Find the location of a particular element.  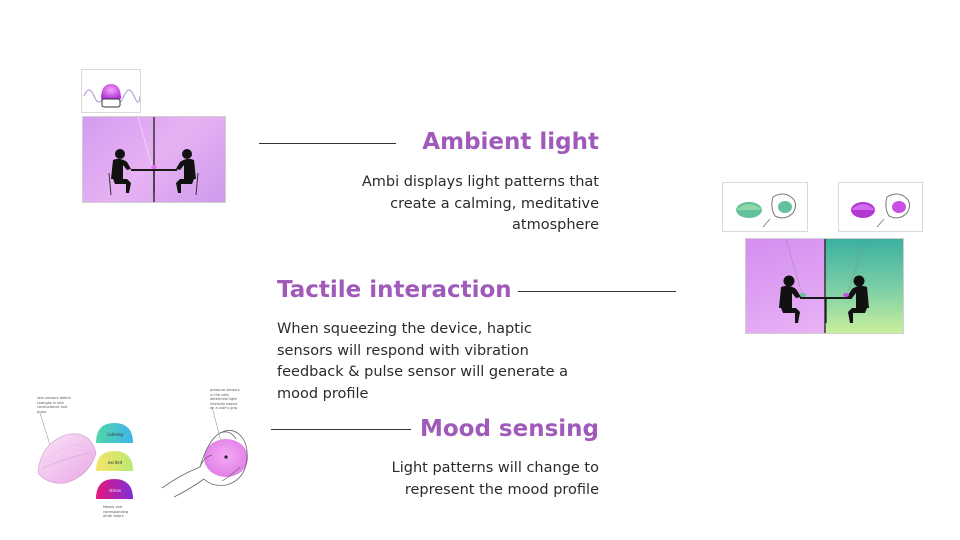

purple-device-thumbnail is located at coordinates (880, 207).